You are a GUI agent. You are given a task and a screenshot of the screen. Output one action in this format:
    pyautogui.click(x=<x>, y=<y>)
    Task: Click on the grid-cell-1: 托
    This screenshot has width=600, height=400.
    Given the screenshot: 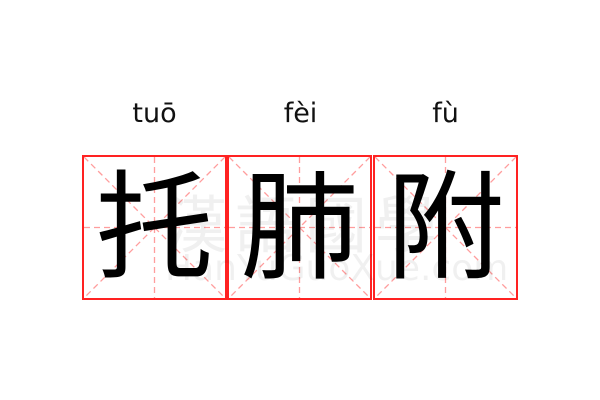 What is the action you would take?
    pyautogui.click(x=154, y=227)
    